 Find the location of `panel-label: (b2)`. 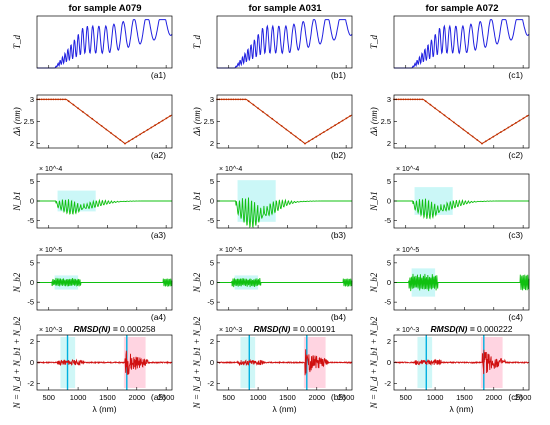

panel-label: (b2) is located at coordinates (338, 155).